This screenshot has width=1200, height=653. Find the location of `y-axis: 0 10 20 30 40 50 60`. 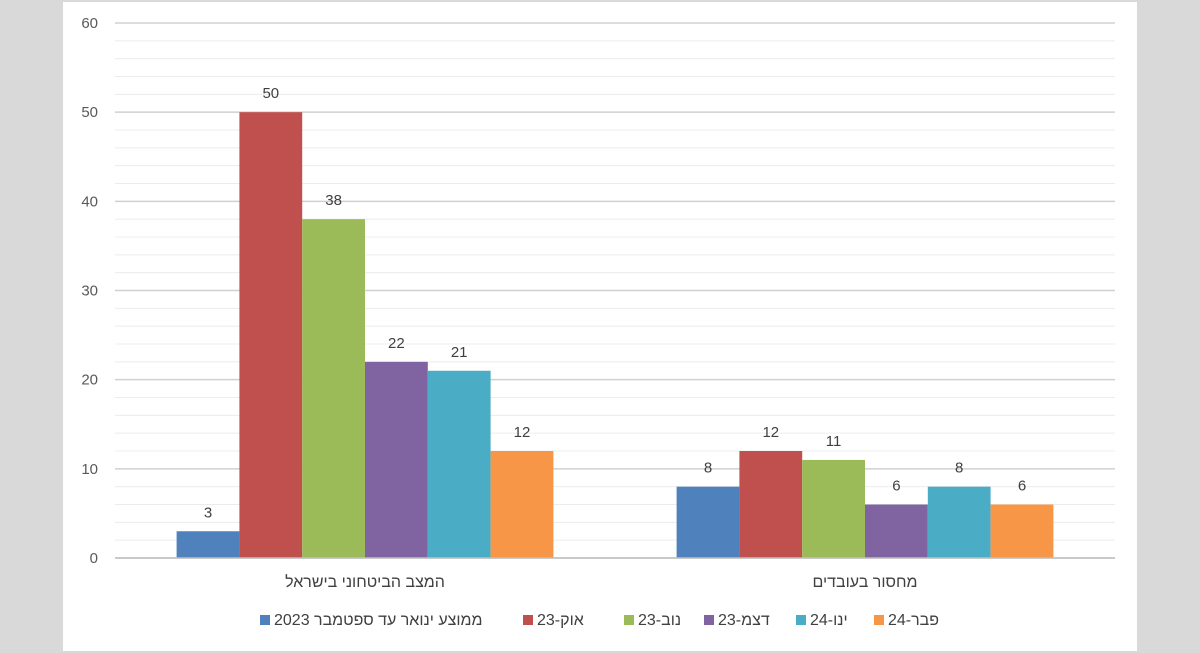

y-axis: 0 10 20 30 40 50 60 is located at coordinates (89, 291).